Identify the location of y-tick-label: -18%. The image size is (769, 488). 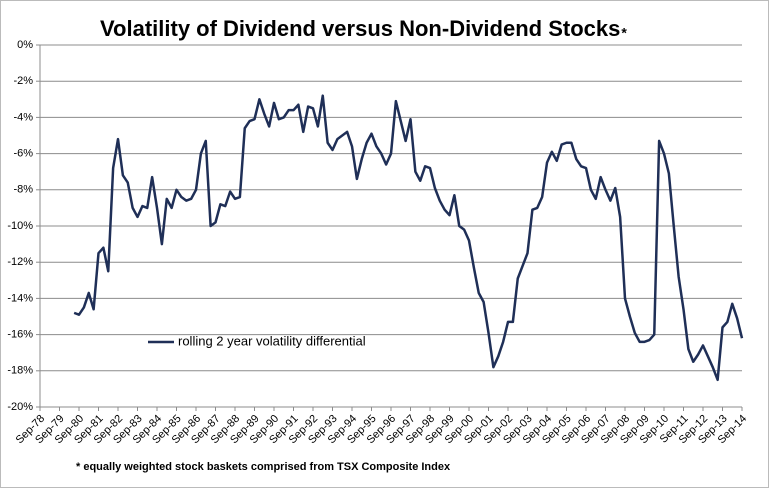
(20, 371).